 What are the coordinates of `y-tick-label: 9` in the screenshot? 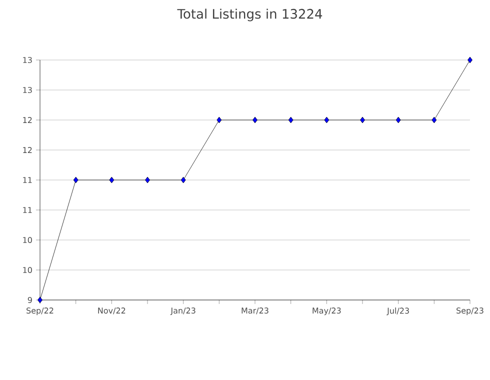 It's located at (30, 300).